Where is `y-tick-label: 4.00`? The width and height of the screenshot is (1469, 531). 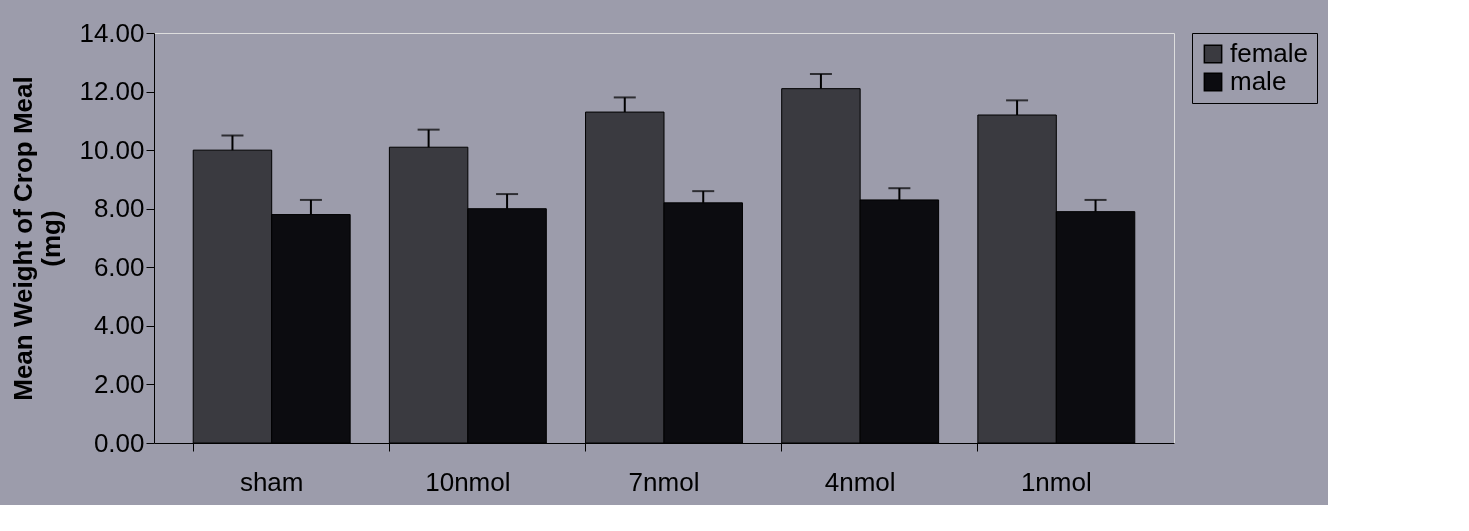
y-tick-label: 4.00 is located at coordinates (119, 325).